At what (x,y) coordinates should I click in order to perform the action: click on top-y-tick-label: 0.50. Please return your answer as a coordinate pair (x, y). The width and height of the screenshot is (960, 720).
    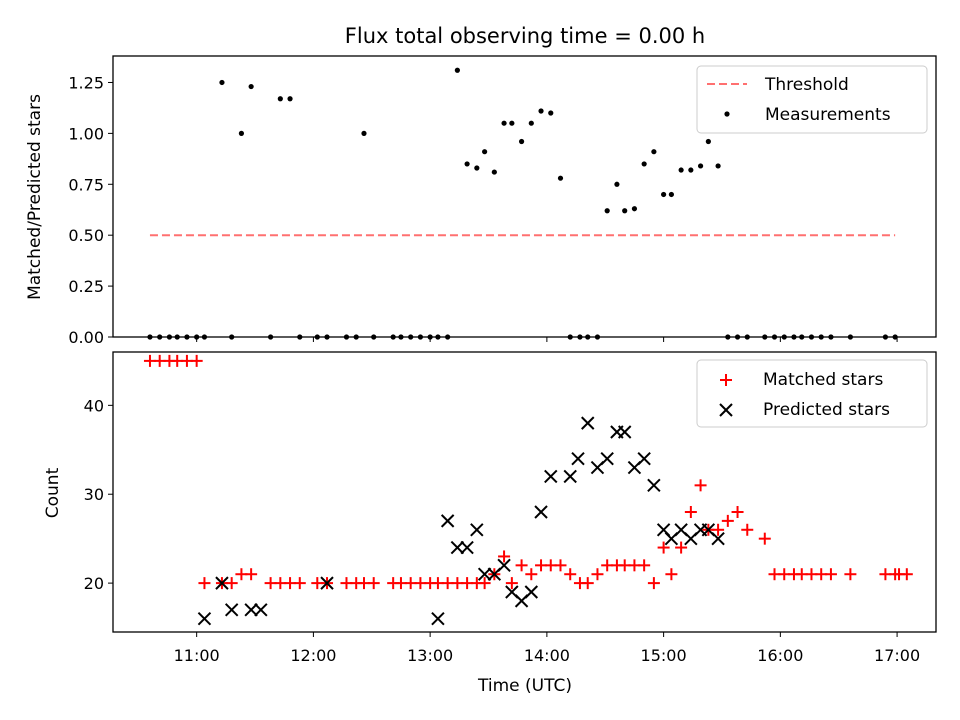
    Looking at the image, I should click on (86, 235).